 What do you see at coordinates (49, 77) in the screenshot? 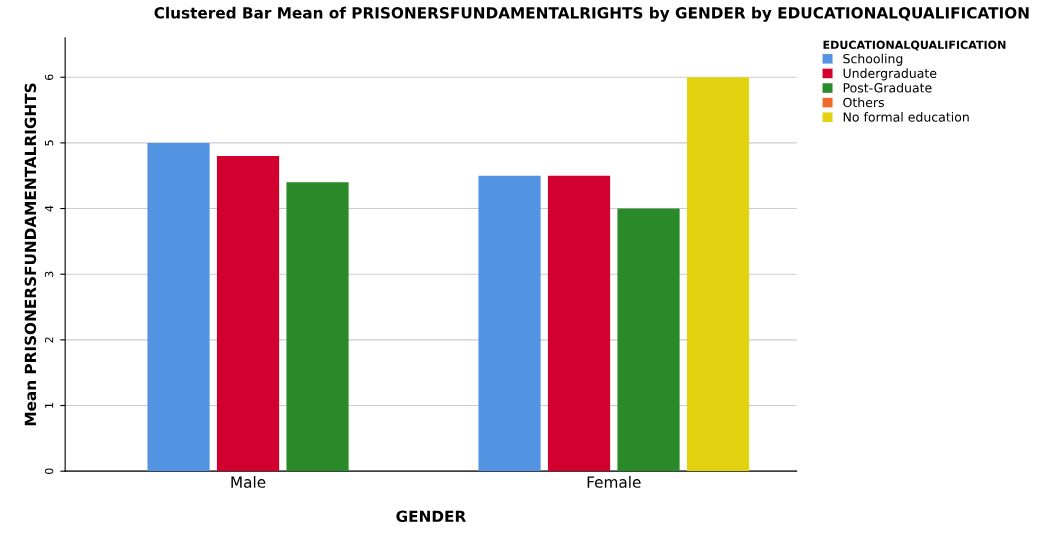
I see `y-tick-label: 6` at bounding box center [49, 77].